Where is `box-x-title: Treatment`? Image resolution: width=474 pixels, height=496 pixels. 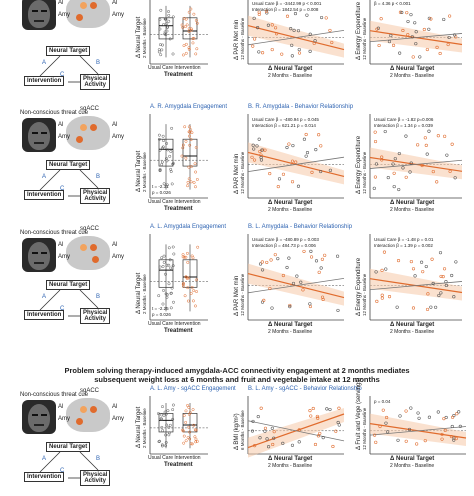
box-x-title: Treatment is located at coordinates (178, 209).